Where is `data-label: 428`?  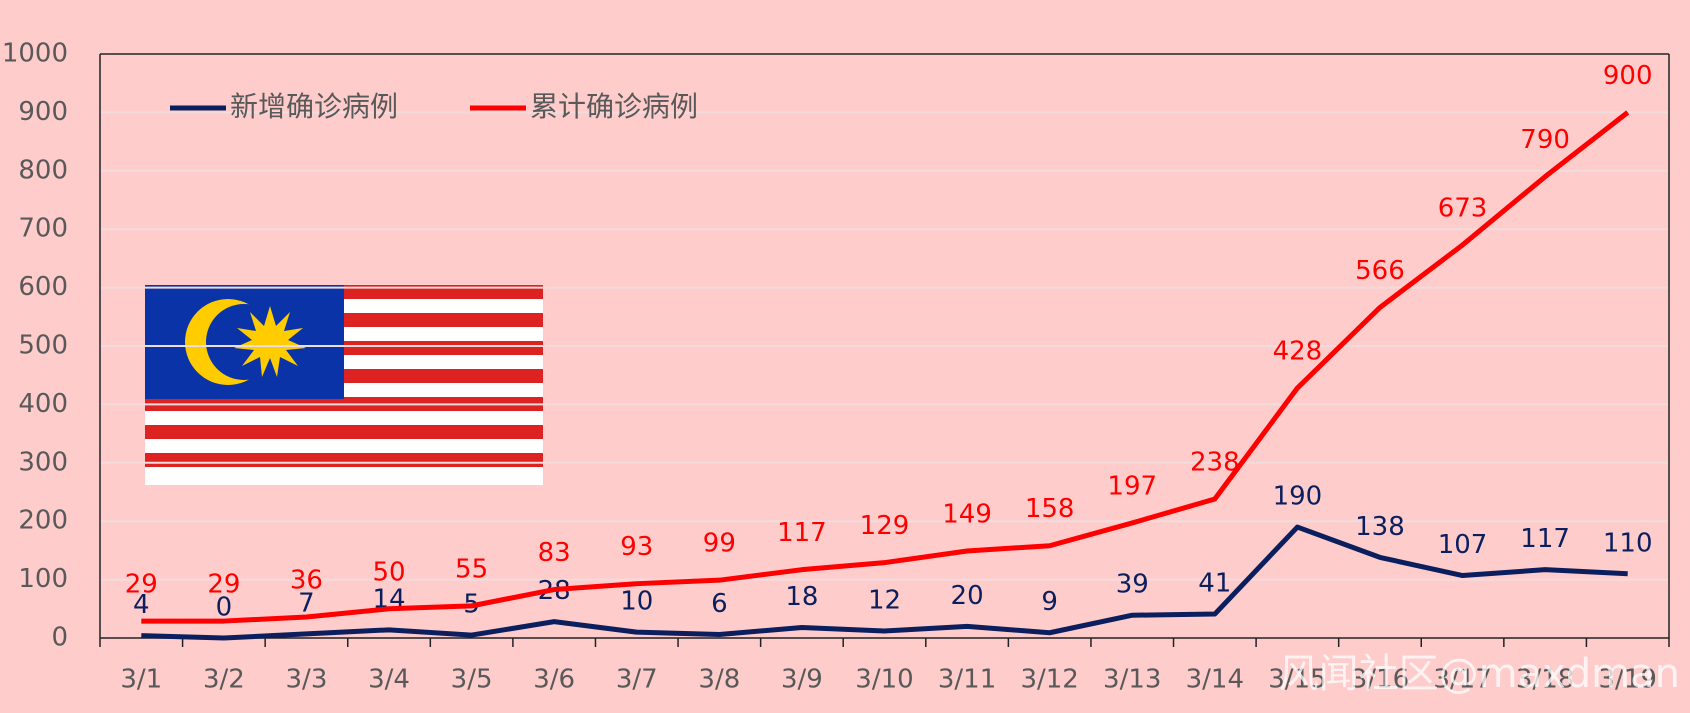
data-label: 428 is located at coordinates (1298, 352).